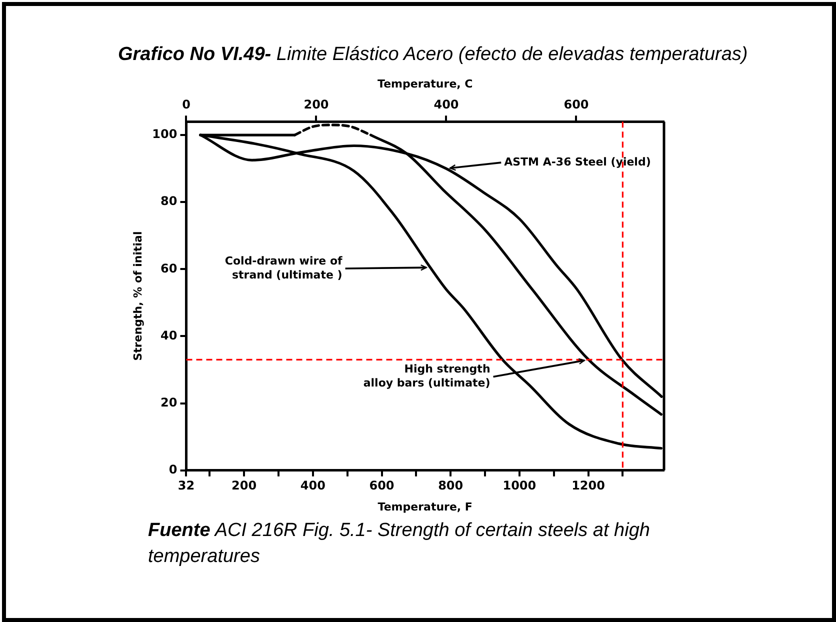 Image resolution: width=836 pixels, height=622 pixels. I want to click on y-tick-label: 100, so click(165, 134).